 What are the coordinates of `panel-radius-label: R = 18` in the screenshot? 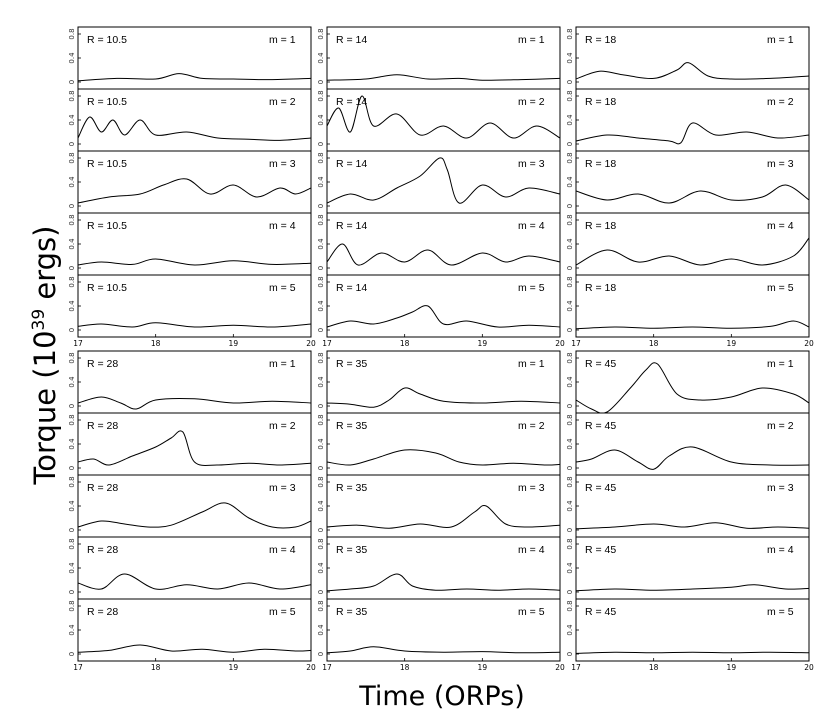 It's located at (600, 164).